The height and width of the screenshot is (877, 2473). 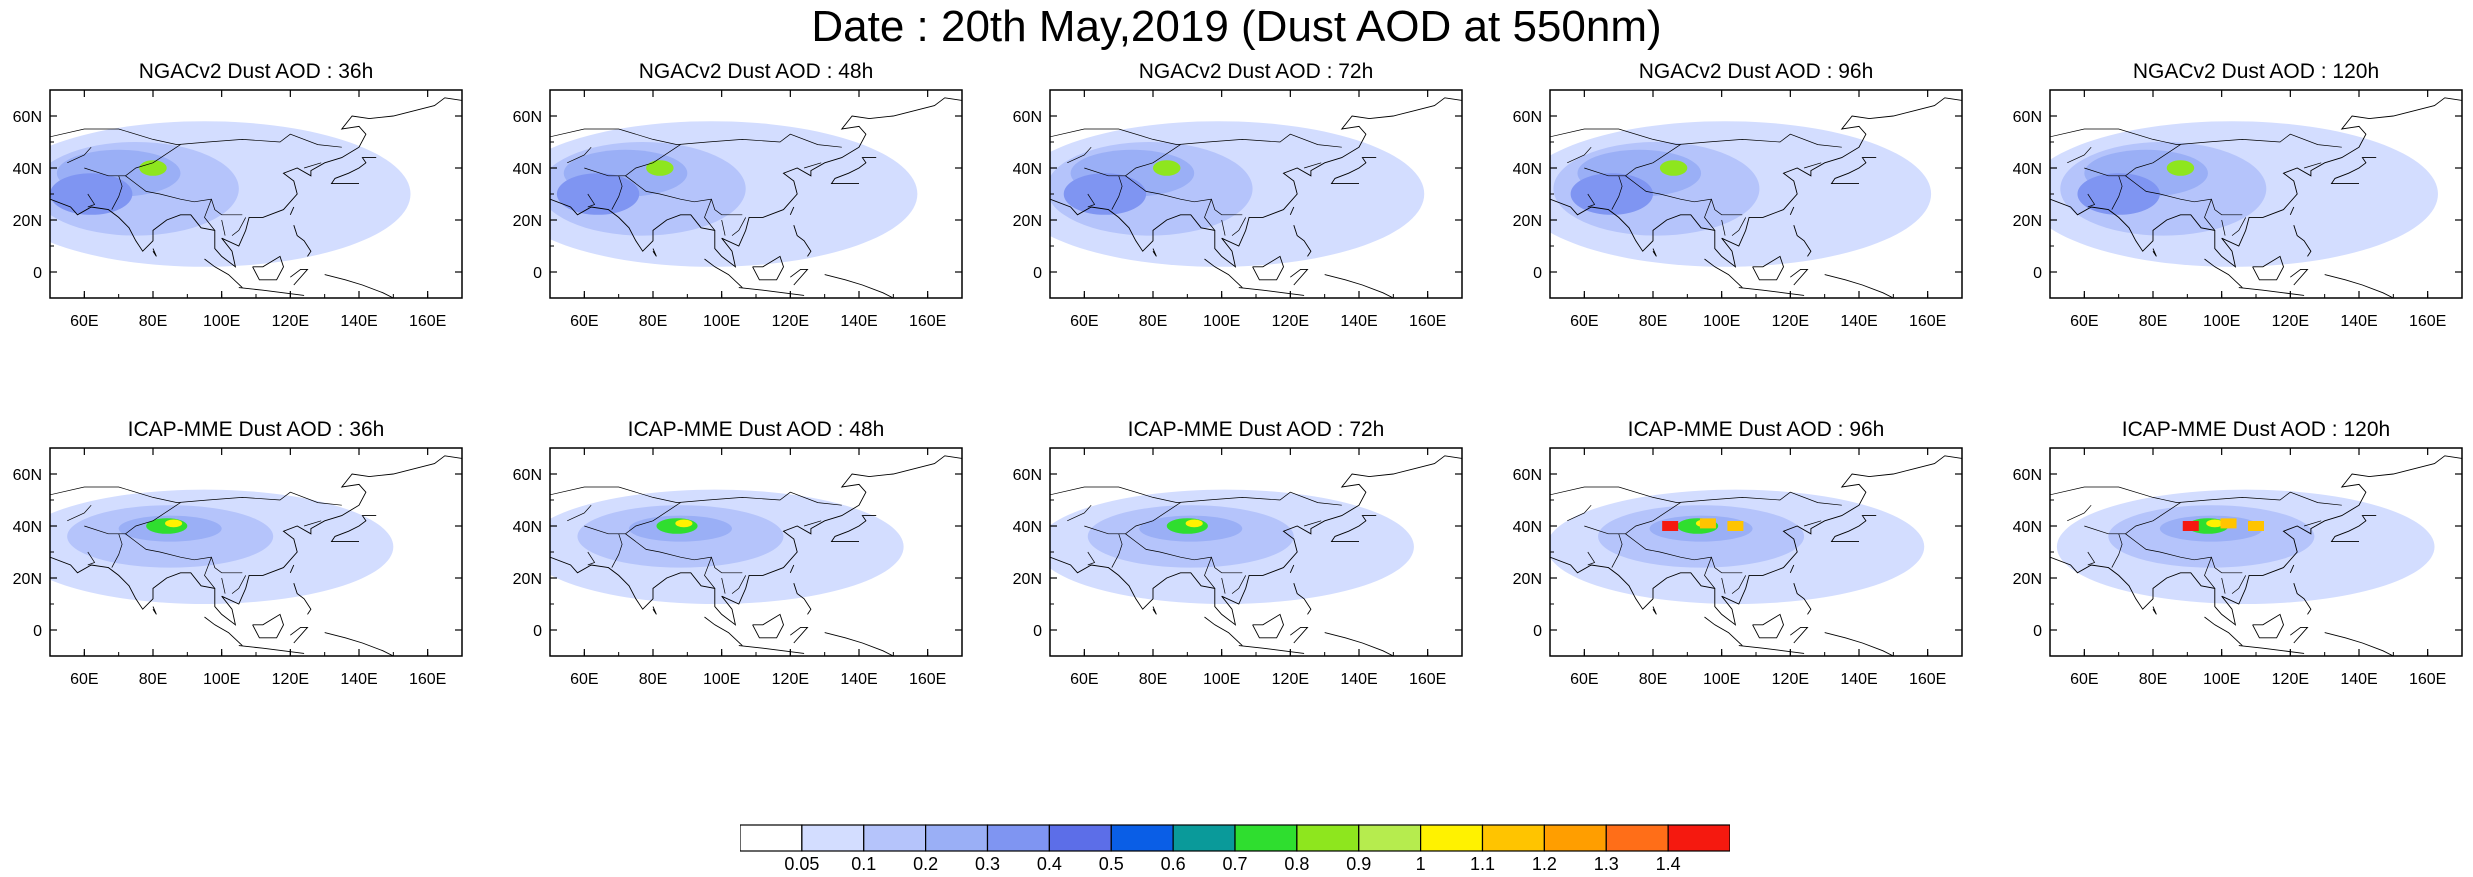 I want to click on panel-title: ICAP-MME Dust AOD : 72h, so click(x=1256, y=429).